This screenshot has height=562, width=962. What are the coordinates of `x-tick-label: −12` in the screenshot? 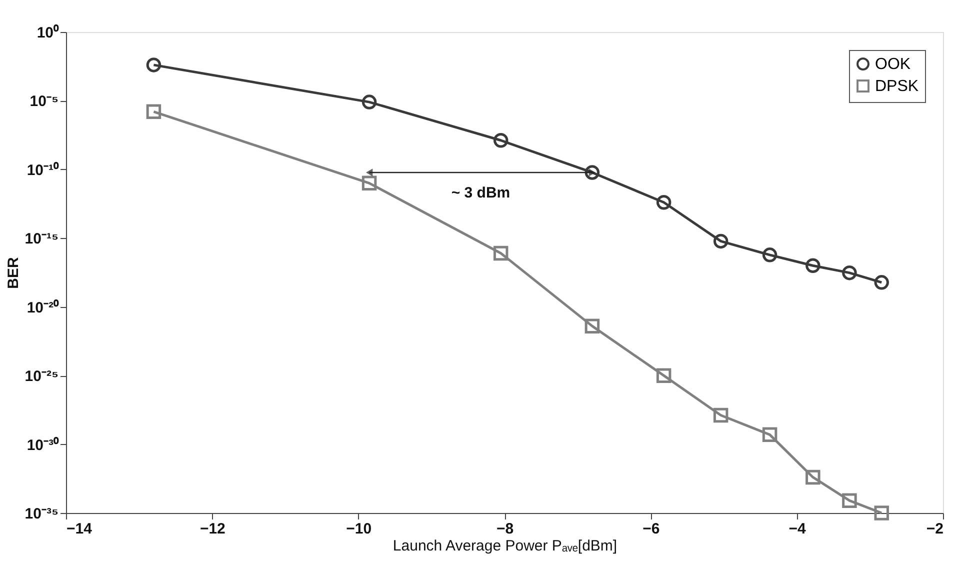 It's located at (213, 529).